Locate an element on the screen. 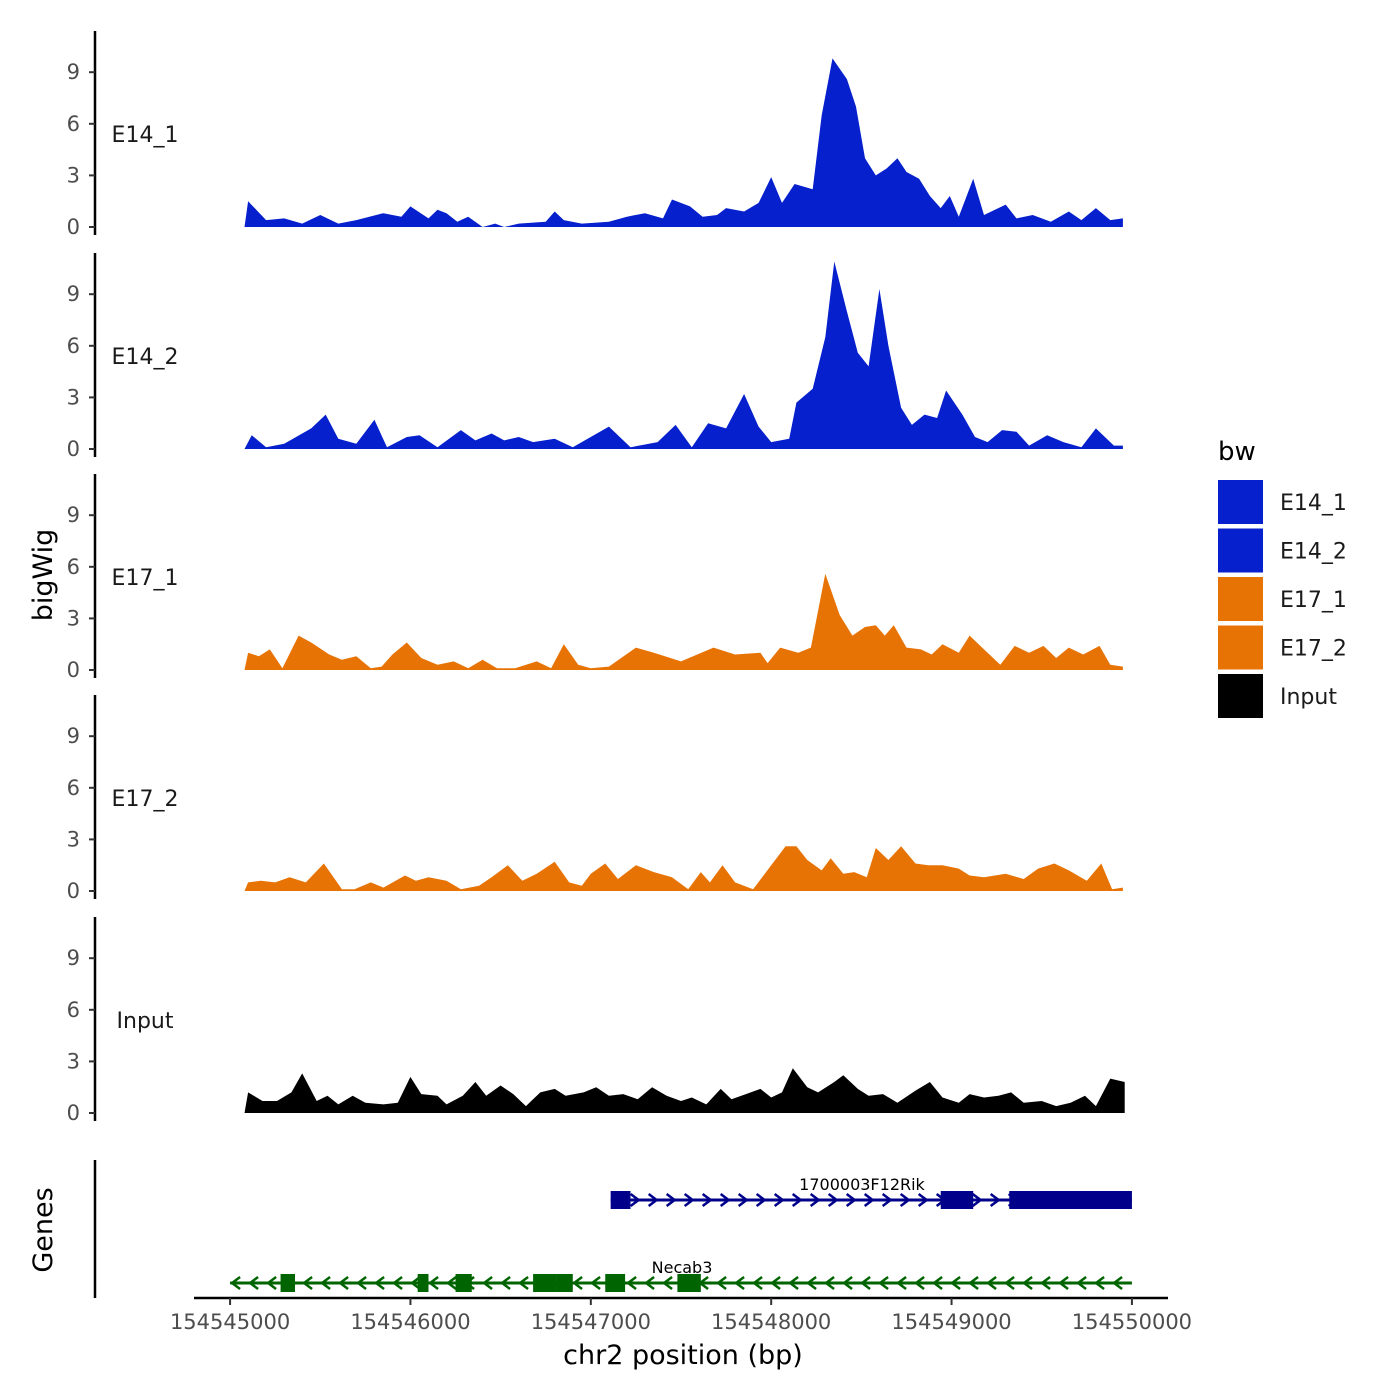  track-label: E17_2 is located at coordinates (145, 799).